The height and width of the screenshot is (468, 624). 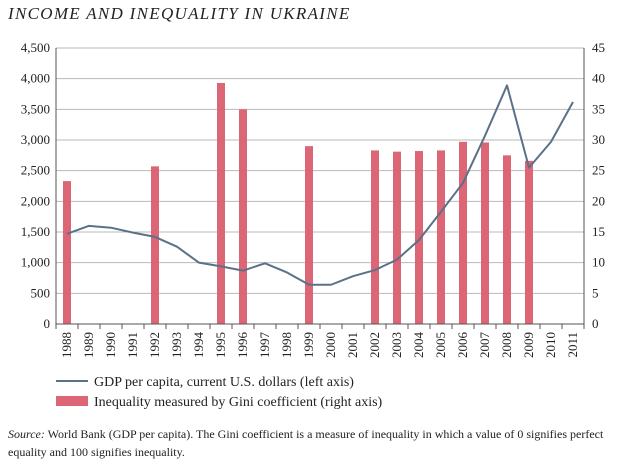 What do you see at coordinates (132, 345) in the screenshot?
I see `x-tick-label: 1991` at bounding box center [132, 345].